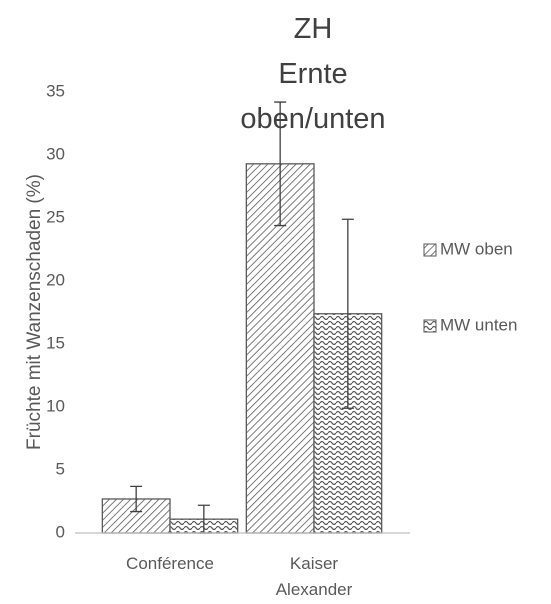 The height and width of the screenshot is (604, 551). Describe the element at coordinates (60, 468) in the screenshot. I see `y-tick-label: 5` at that location.